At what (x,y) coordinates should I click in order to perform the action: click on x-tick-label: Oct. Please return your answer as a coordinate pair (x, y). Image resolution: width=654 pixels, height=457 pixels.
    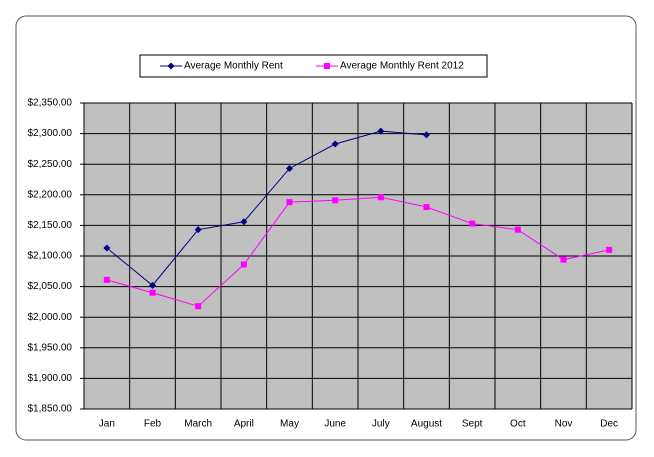
    Looking at the image, I should click on (518, 424).